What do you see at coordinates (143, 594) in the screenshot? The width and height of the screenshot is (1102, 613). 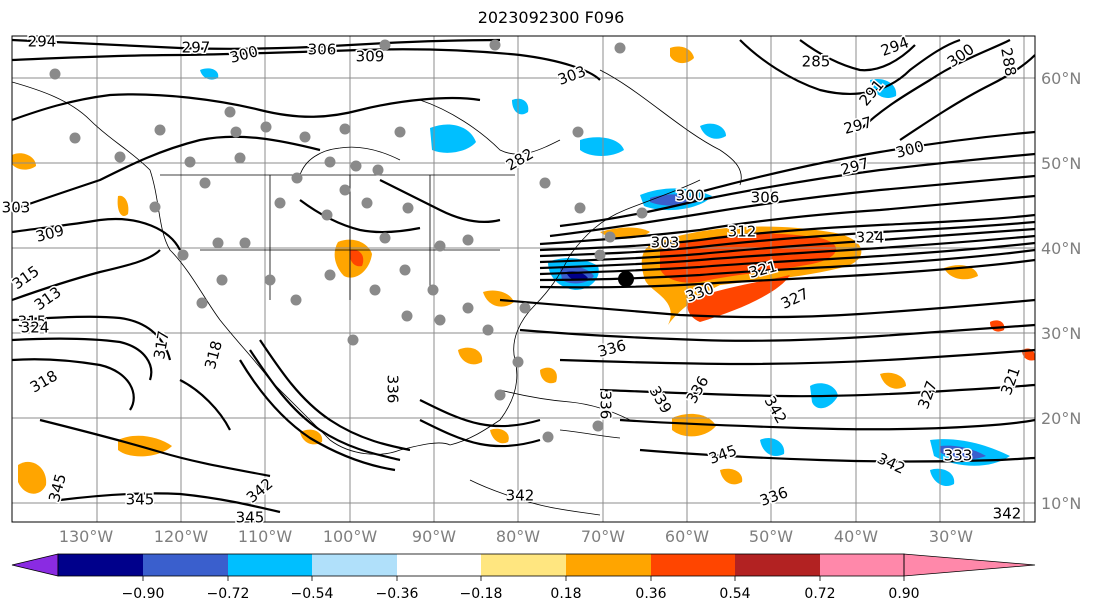 I see `colorbar-tick-label: −0.90` at bounding box center [143, 594].